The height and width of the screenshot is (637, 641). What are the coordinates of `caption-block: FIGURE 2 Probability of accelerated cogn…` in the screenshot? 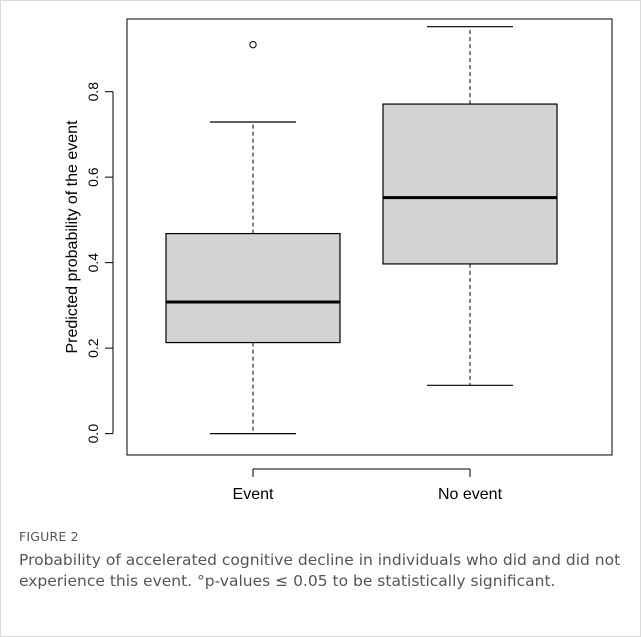 It's located at (321, 560).